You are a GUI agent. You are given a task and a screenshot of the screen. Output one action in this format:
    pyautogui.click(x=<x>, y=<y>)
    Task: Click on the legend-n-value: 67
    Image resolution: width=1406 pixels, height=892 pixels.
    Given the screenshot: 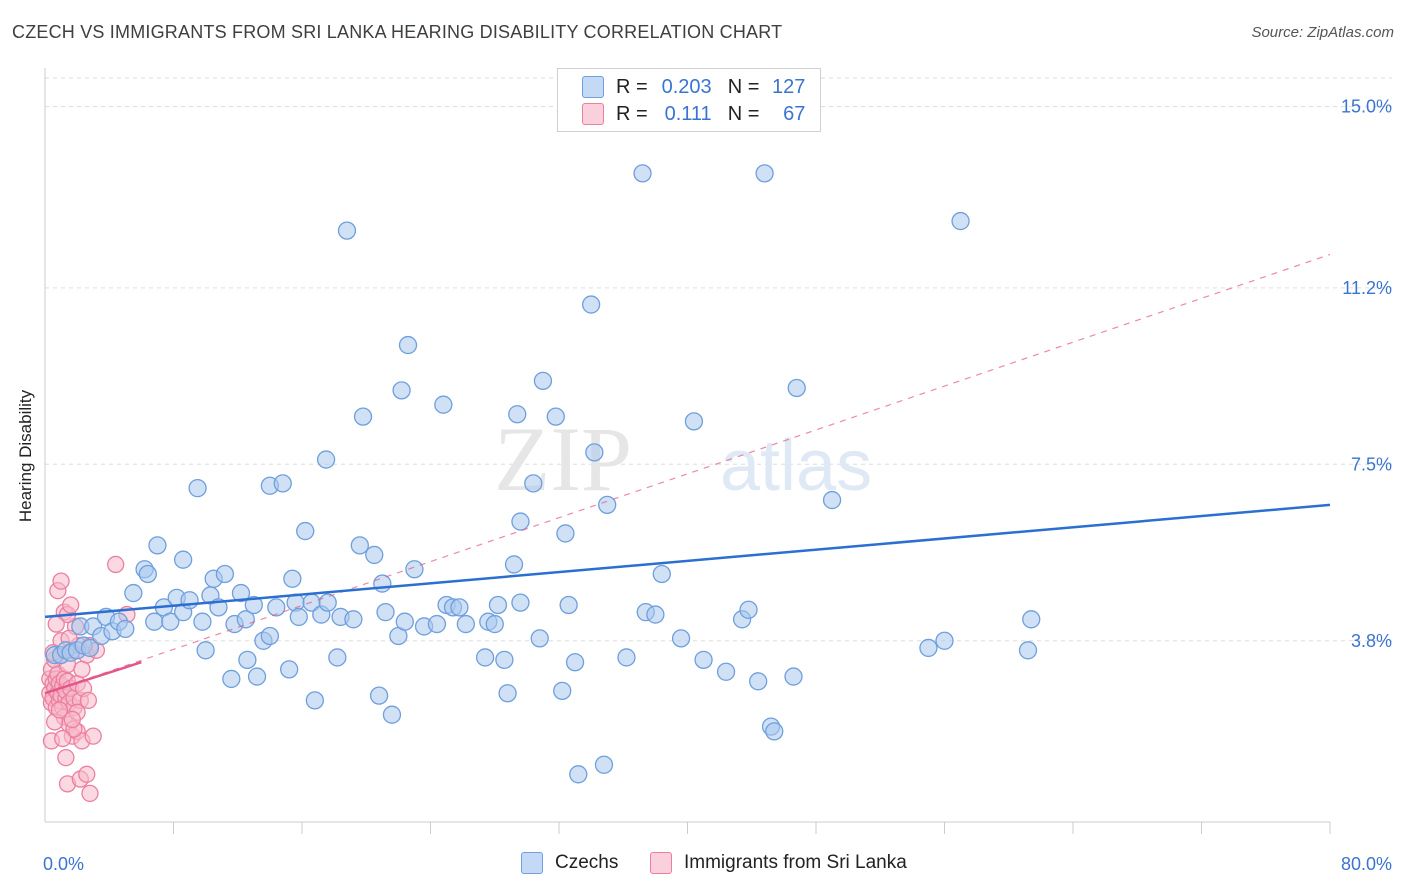 What is the action you would take?
    pyautogui.click(x=794, y=113)
    